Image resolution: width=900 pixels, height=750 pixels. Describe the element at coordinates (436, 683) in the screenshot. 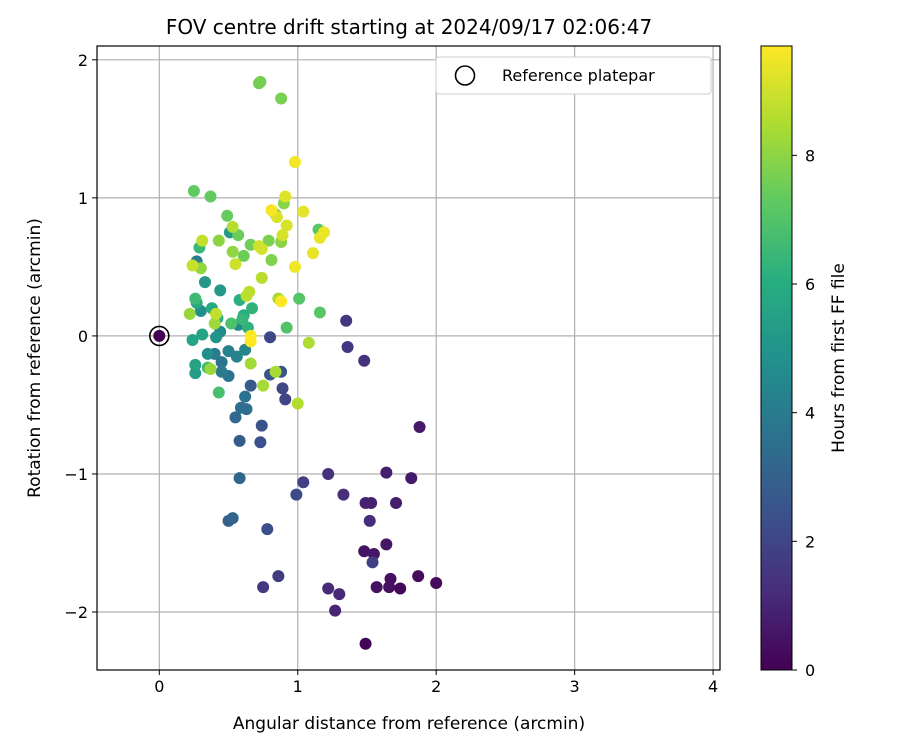

I see `x-axis-ticks: 0 1 2 3 4` at that location.